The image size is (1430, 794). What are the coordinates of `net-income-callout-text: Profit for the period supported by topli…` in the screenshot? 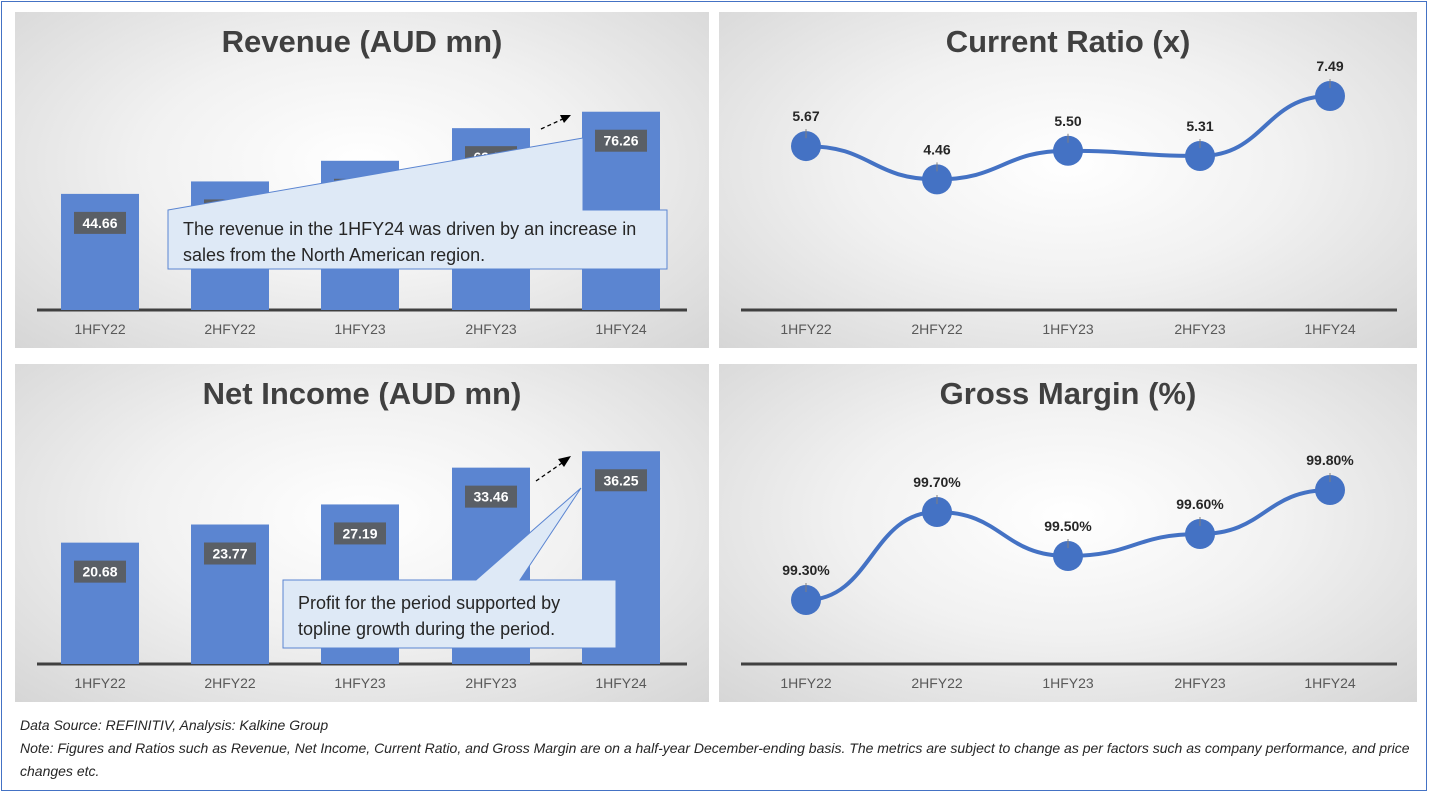 It's located at (429, 616).